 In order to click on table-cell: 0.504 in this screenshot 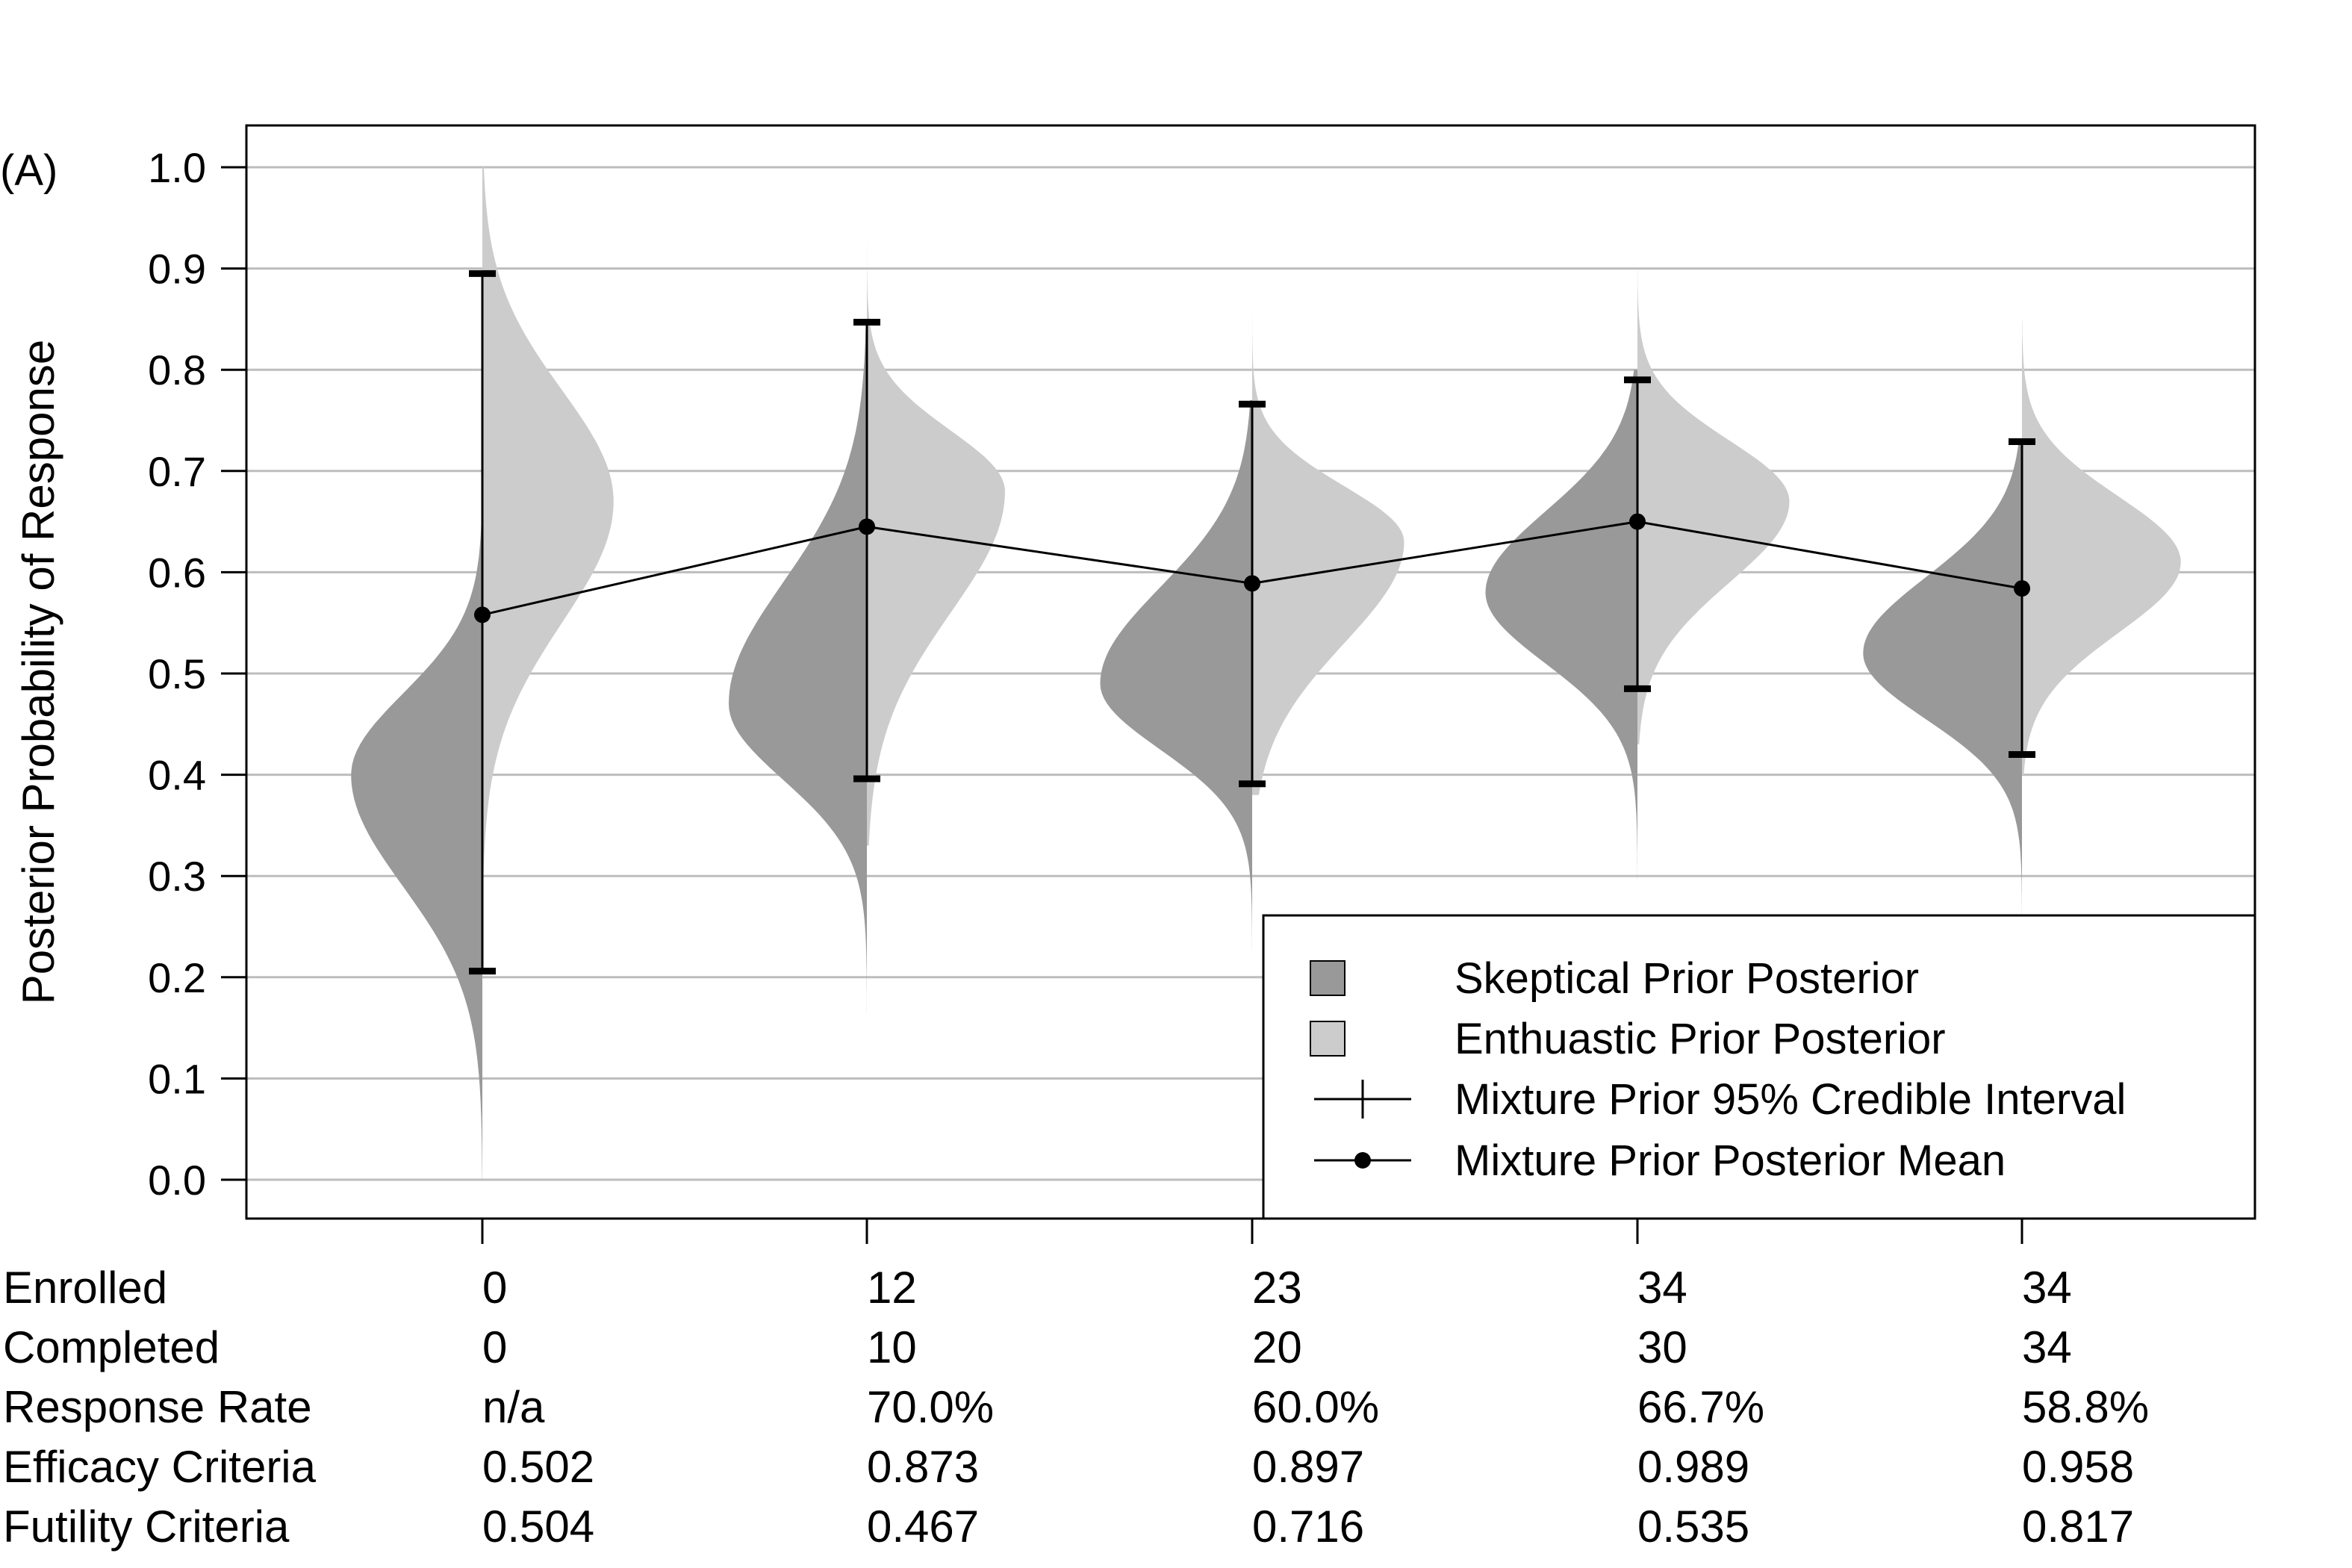, I will do `click(538, 1527)`.